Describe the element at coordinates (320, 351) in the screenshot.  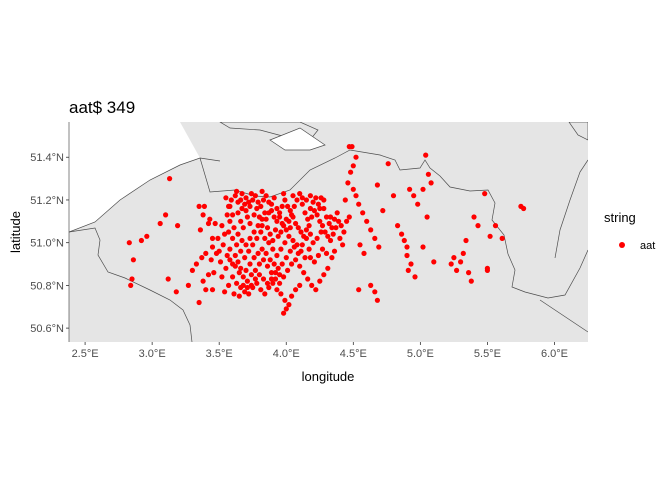
I see `x-axis: 2.5°E 3.0°E 3.5°E 4.0°E 4.5°E 5.0°E 5.5°E 6.0°E` at that location.